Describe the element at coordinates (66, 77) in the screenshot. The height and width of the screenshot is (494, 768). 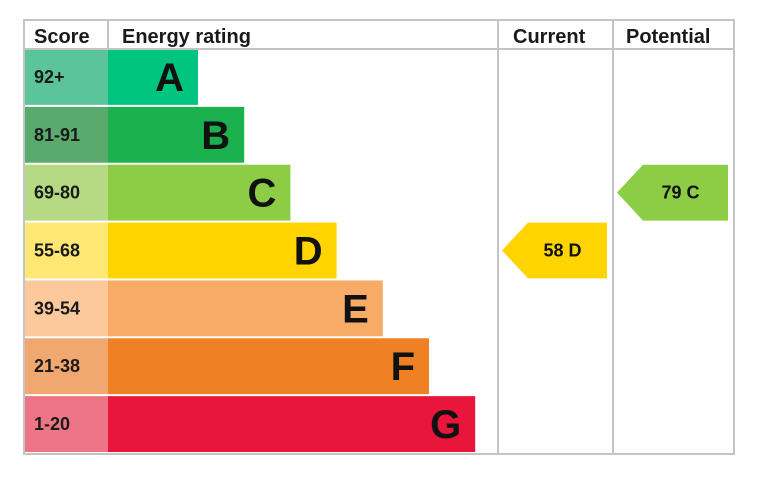
I see `score-cell-a` at that location.